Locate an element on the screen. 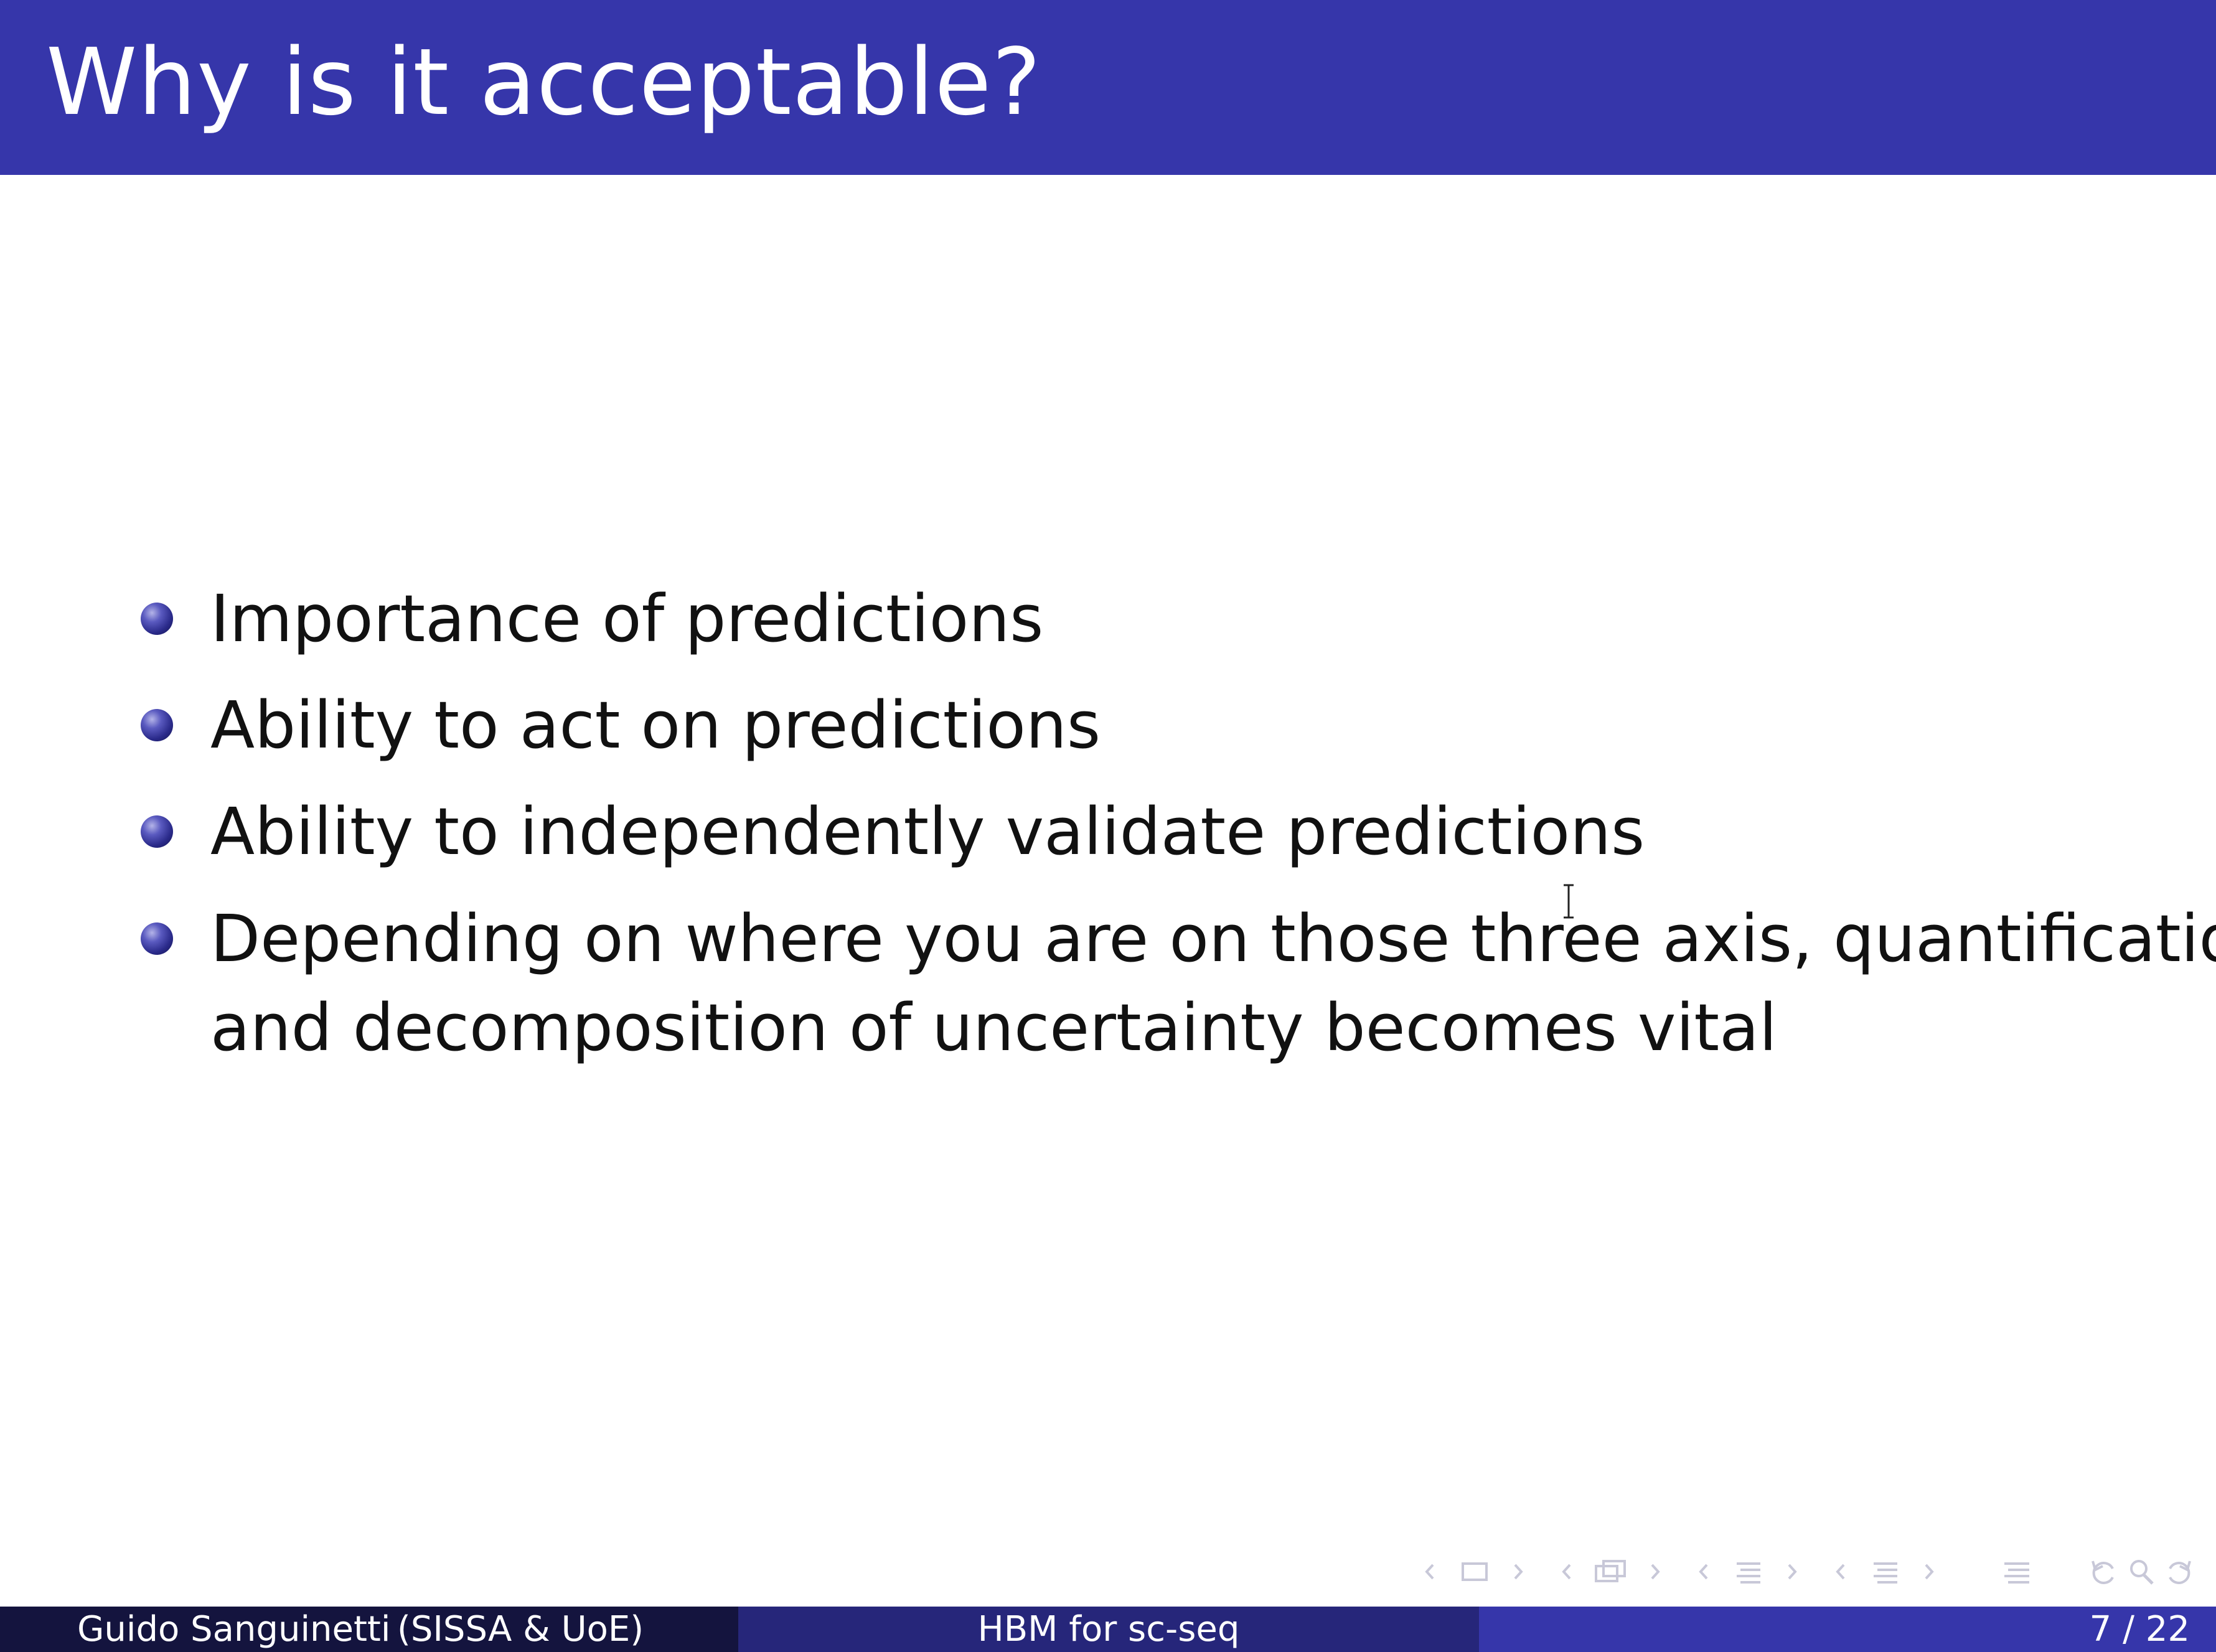  title-bar: Why is it acceptable? is located at coordinates (1108, 87).